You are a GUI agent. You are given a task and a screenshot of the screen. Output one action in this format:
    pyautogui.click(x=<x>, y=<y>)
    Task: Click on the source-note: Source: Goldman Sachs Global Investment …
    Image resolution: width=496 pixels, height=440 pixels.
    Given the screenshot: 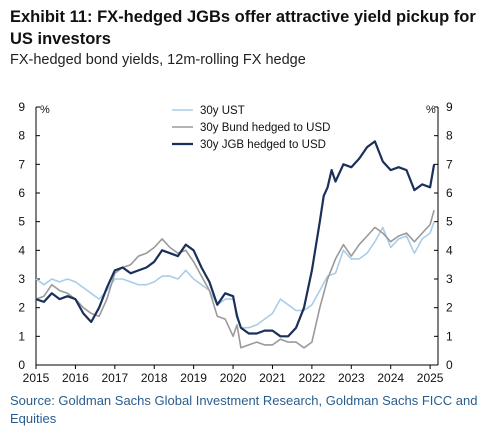 What is the action you would take?
    pyautogui.click(x=244, y=409)
    